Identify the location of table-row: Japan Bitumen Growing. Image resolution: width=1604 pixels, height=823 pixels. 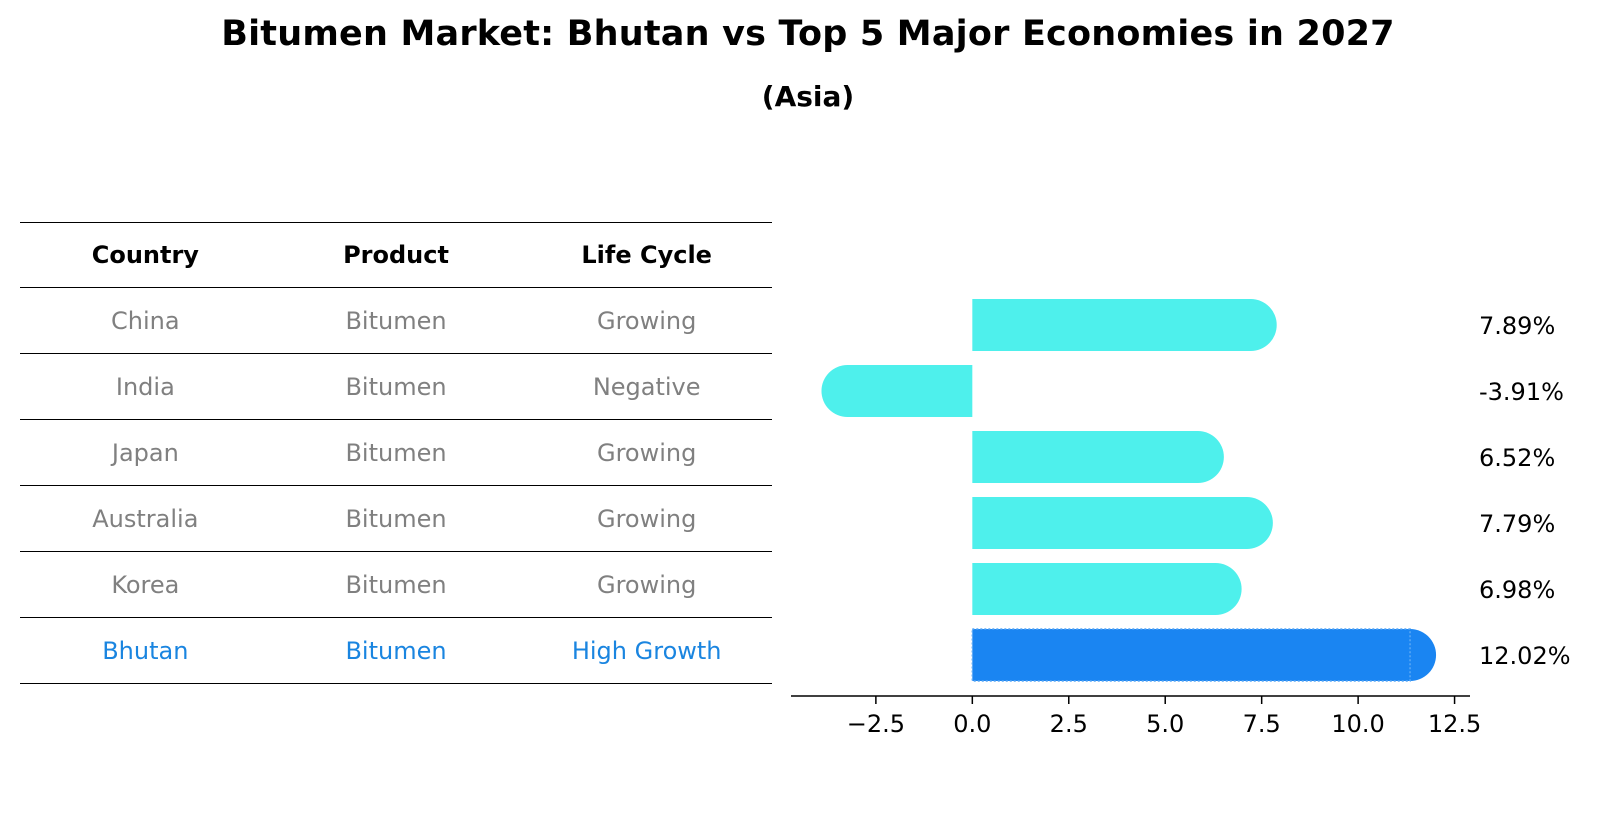
(396, 453).